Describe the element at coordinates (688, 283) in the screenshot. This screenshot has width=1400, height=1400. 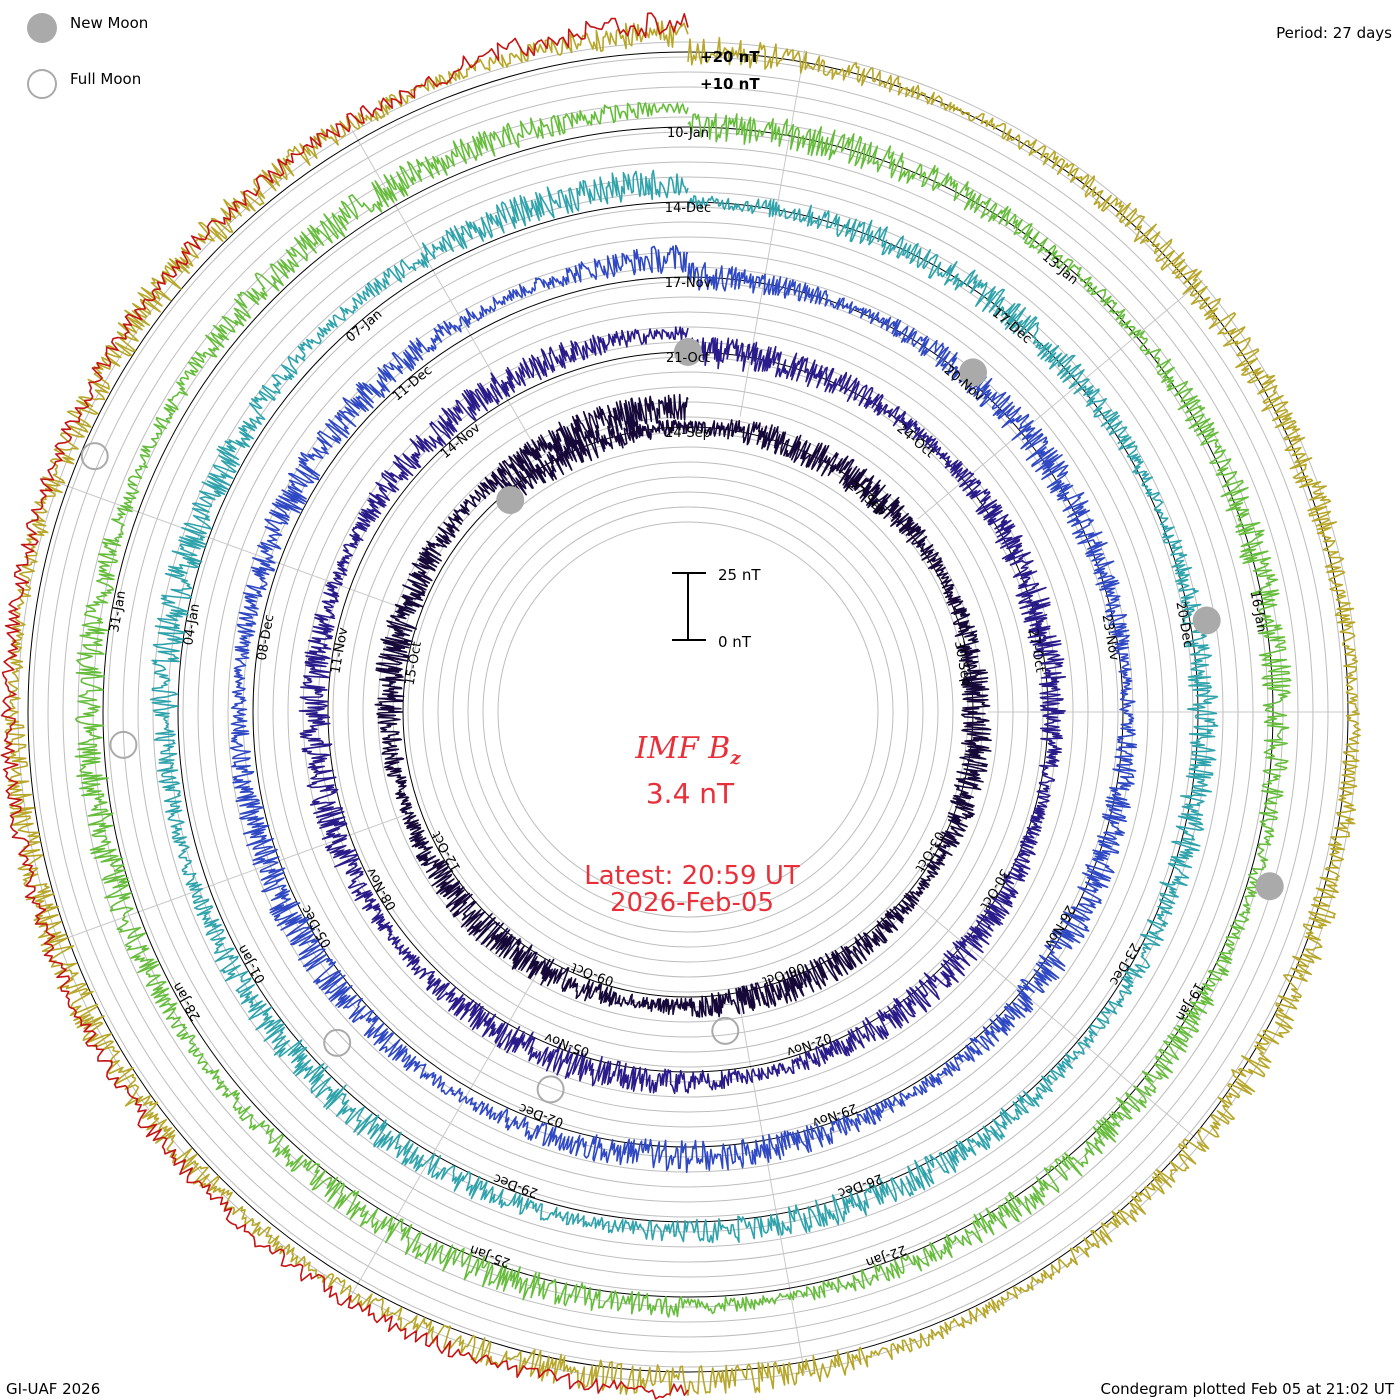
I see `date-label: 17-Nov` at that location.